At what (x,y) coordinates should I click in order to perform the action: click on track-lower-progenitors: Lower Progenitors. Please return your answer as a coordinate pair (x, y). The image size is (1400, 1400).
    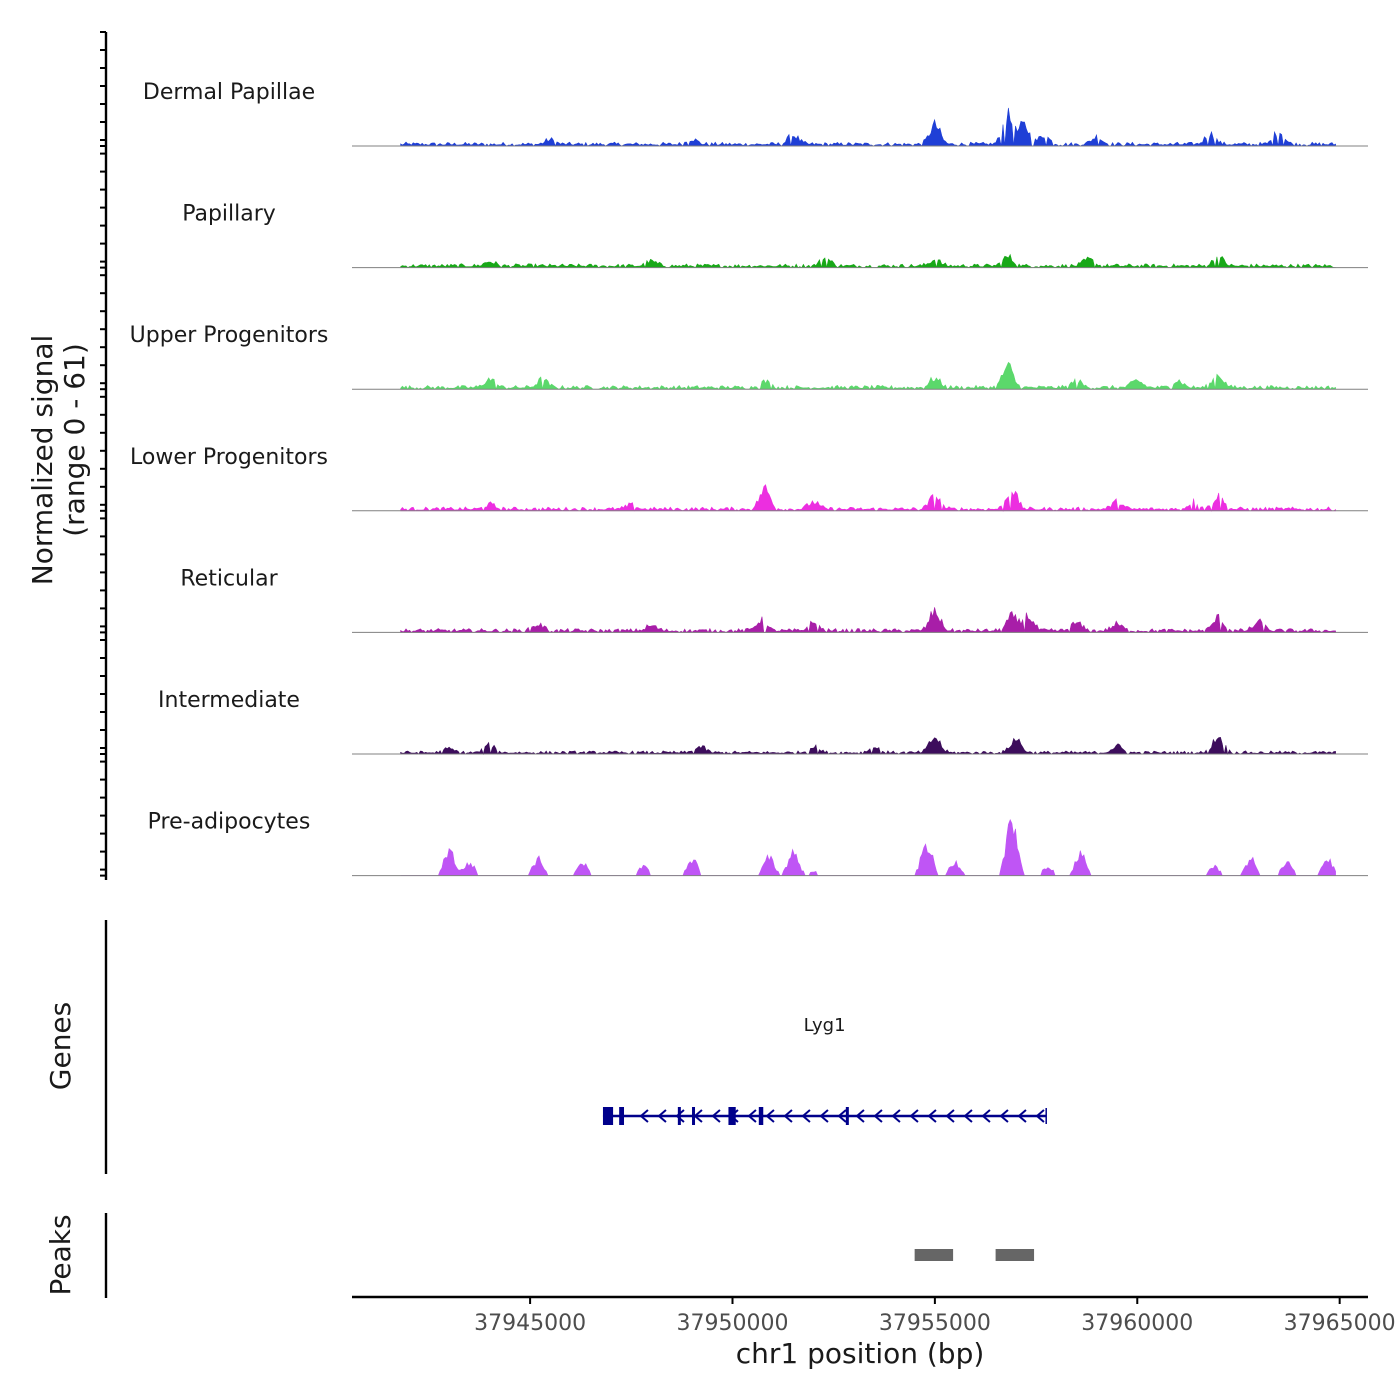
    Looking at the image, I should click on (749, 478).